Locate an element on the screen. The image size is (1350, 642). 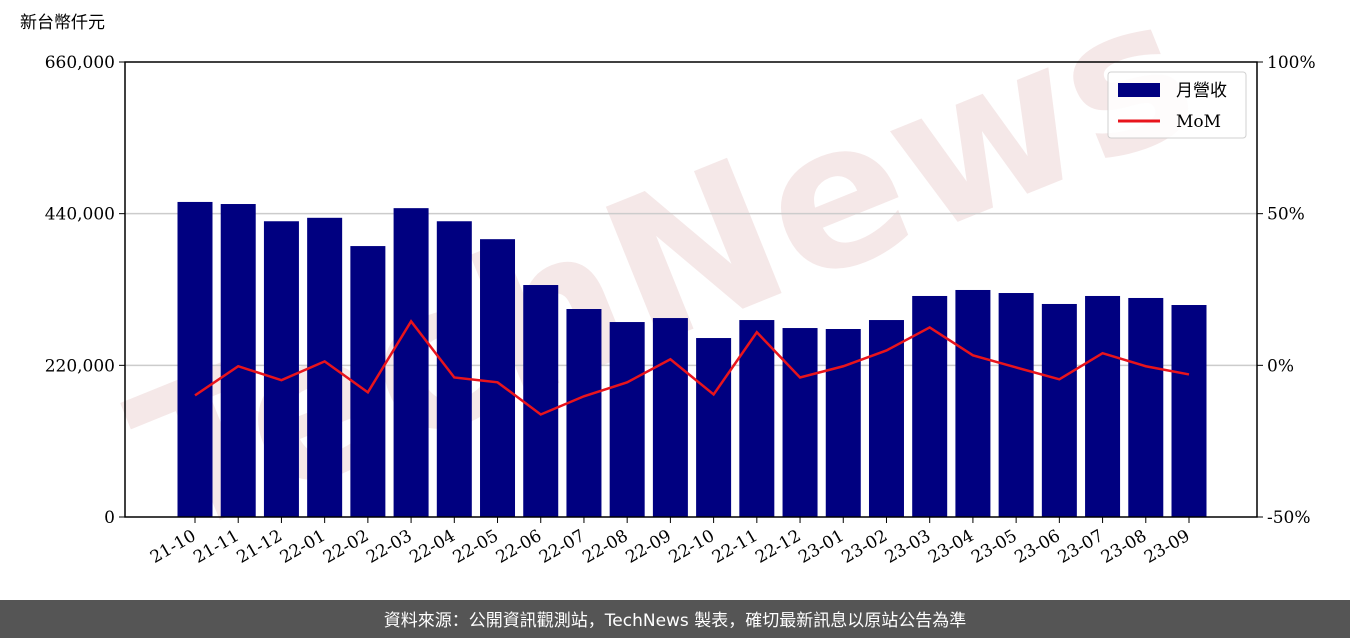
x-tick-label: 22-02 is located at coordinates (346, 547).